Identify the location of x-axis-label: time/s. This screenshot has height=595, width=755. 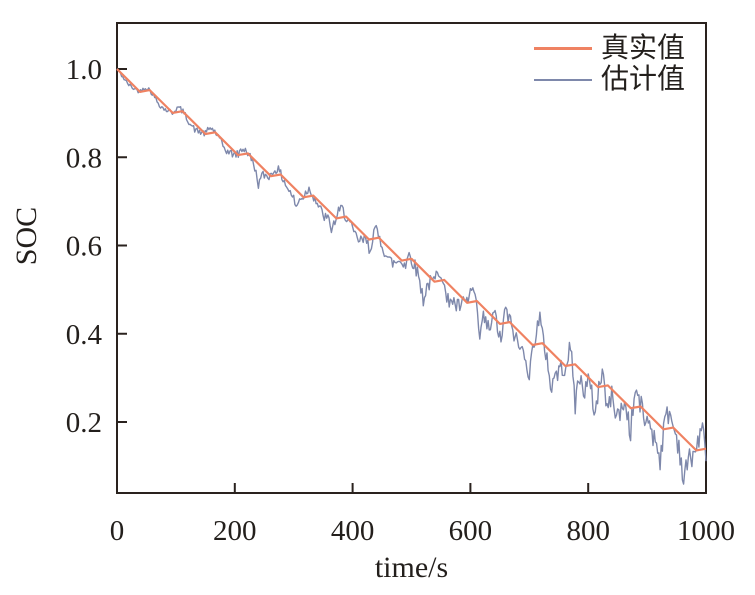
(411, 567).